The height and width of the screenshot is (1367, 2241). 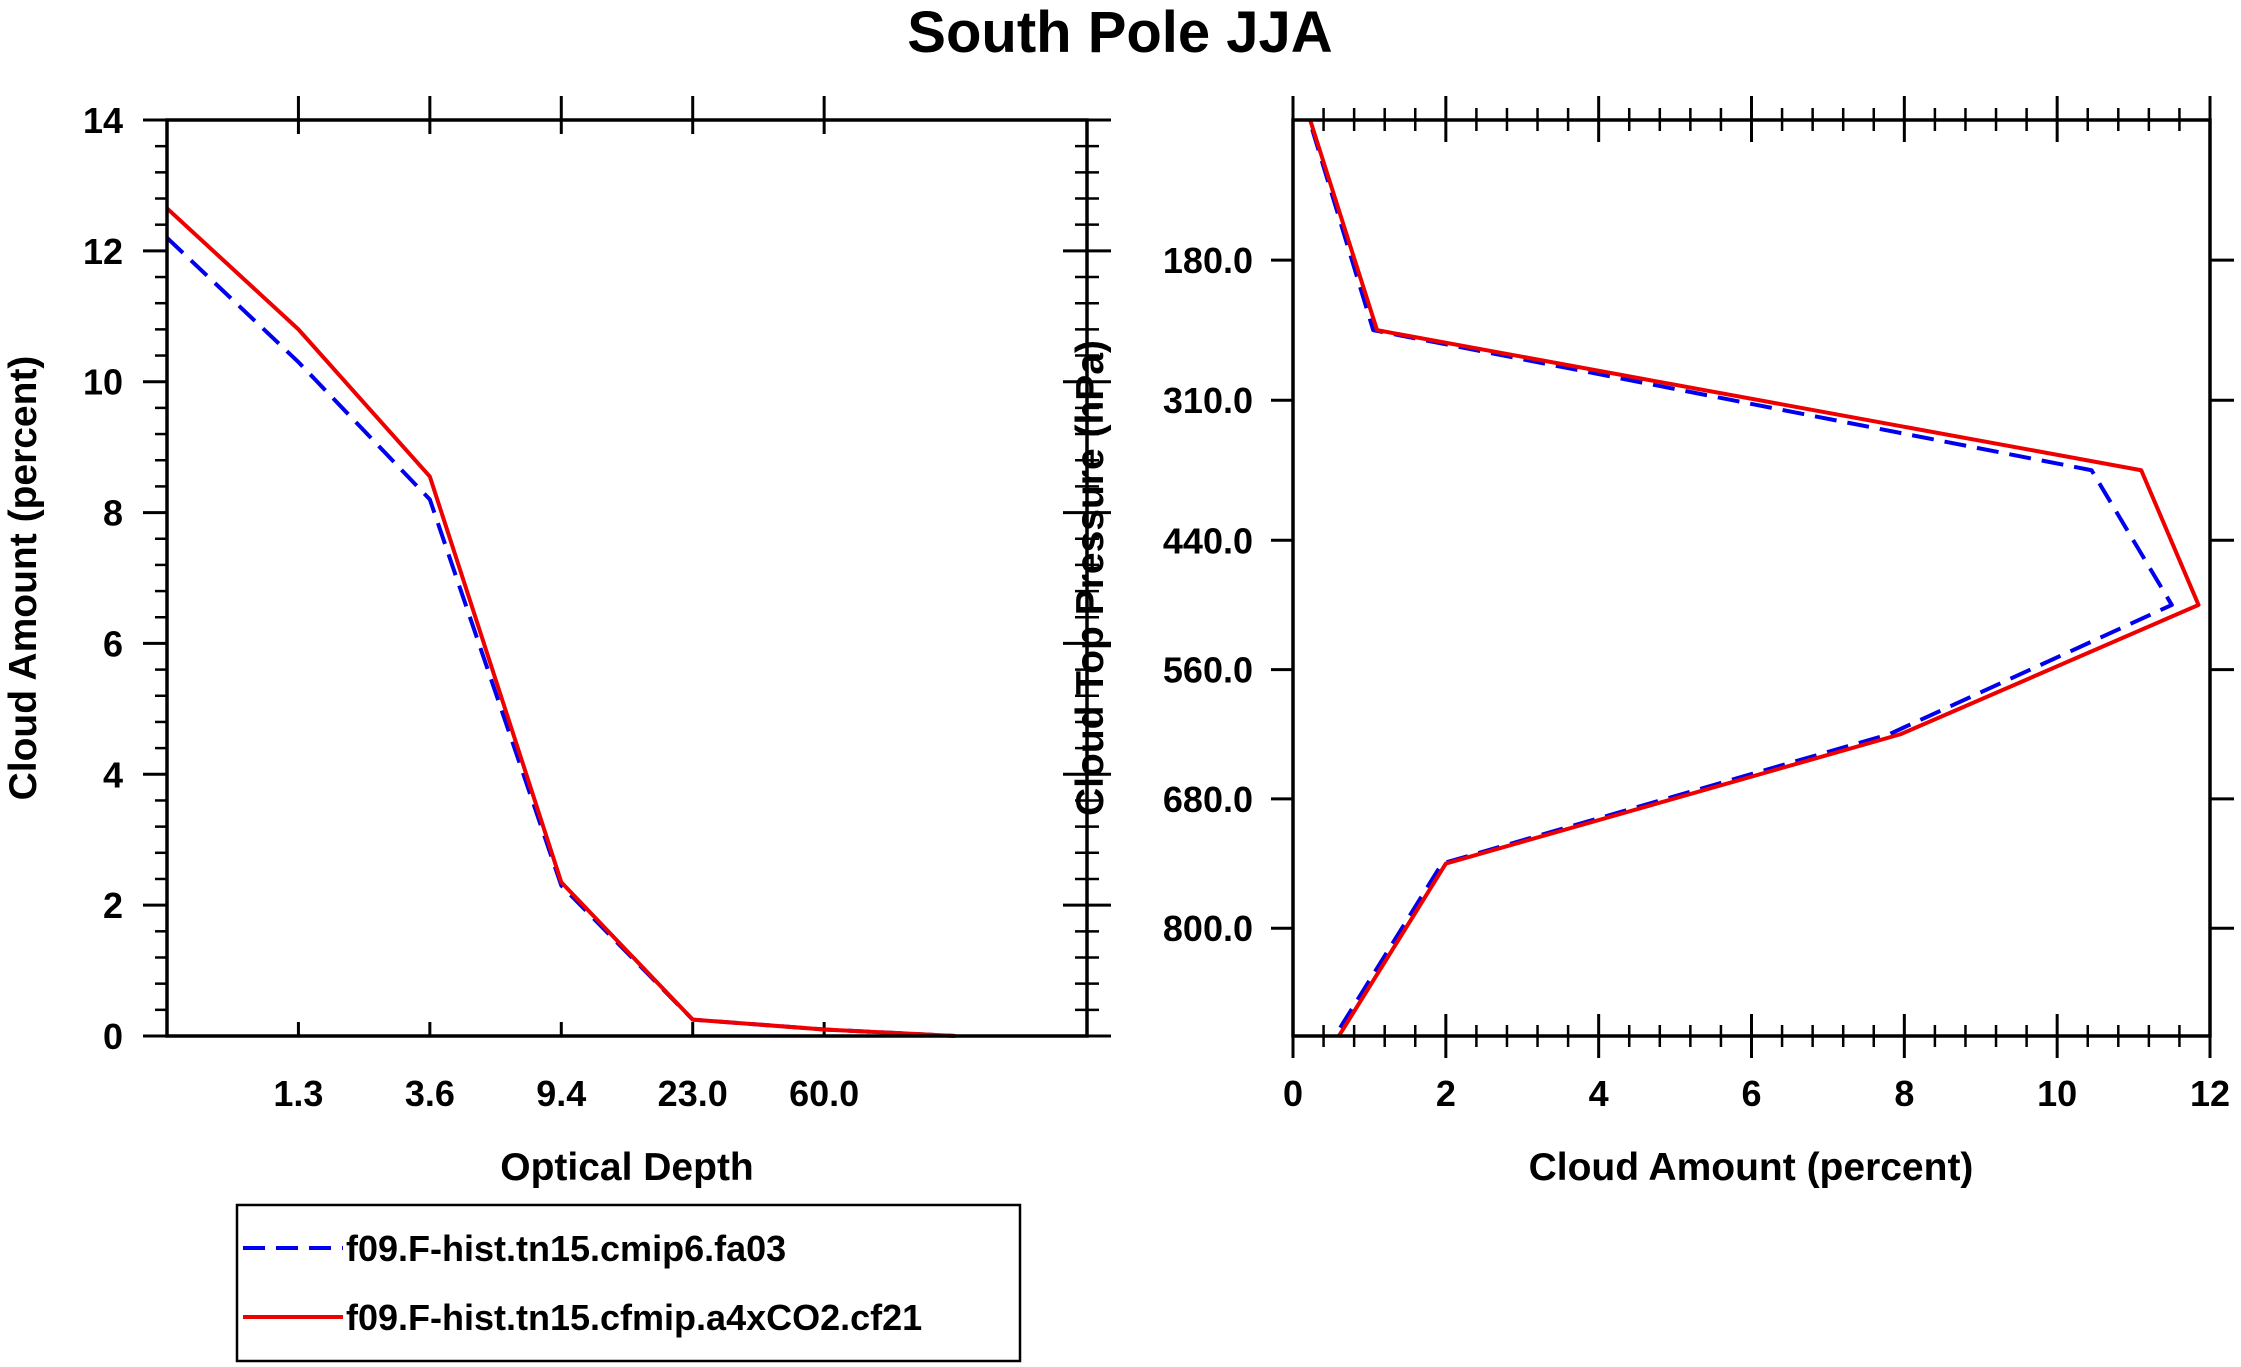 What do you see at coordinates (566, 1248) in the screenshot?
I see `legend-label-0: f09.F-hist.tn15.cmip6.fa03` at bounding box center [566, 1248].